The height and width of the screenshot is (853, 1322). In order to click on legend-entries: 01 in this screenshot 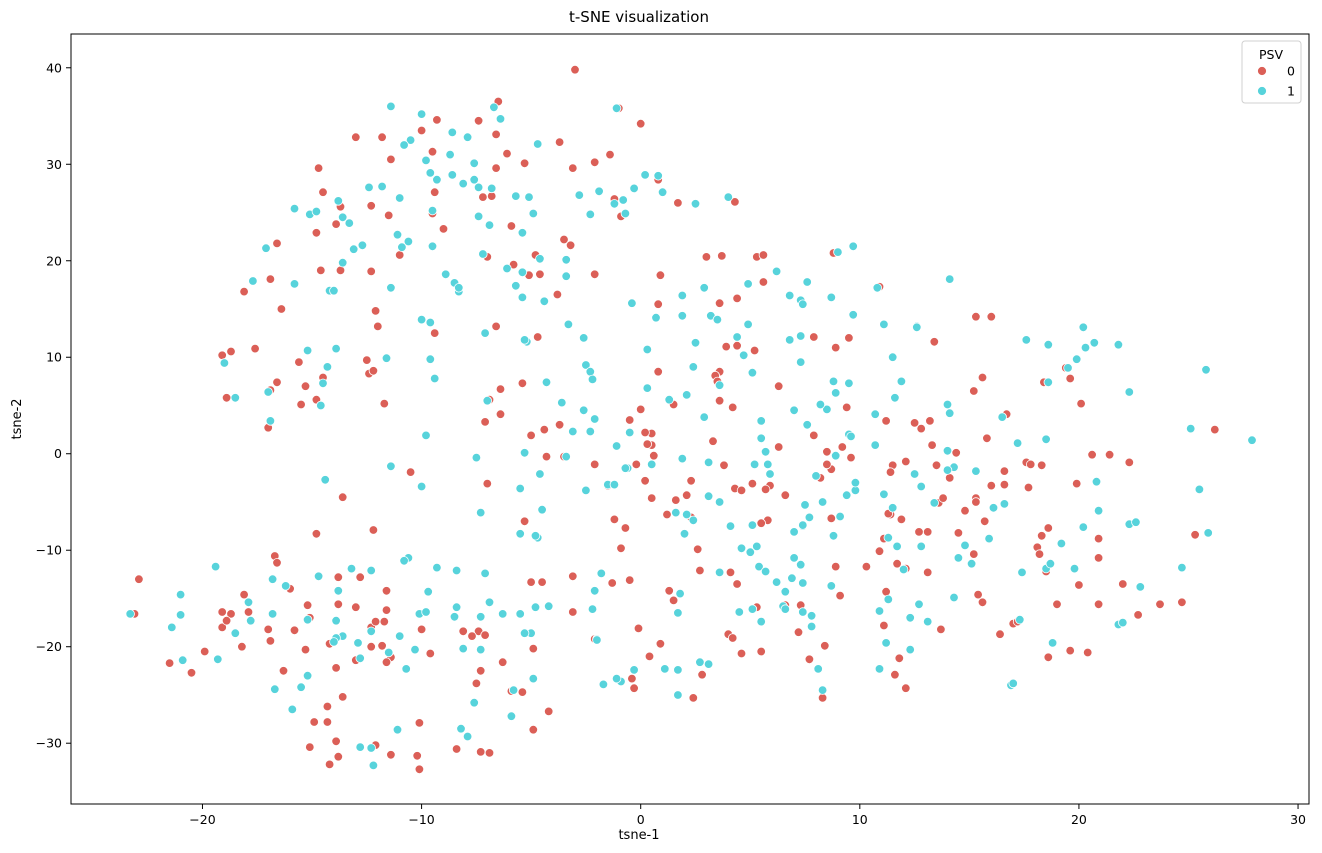, I will do `click(1276, 81)`.